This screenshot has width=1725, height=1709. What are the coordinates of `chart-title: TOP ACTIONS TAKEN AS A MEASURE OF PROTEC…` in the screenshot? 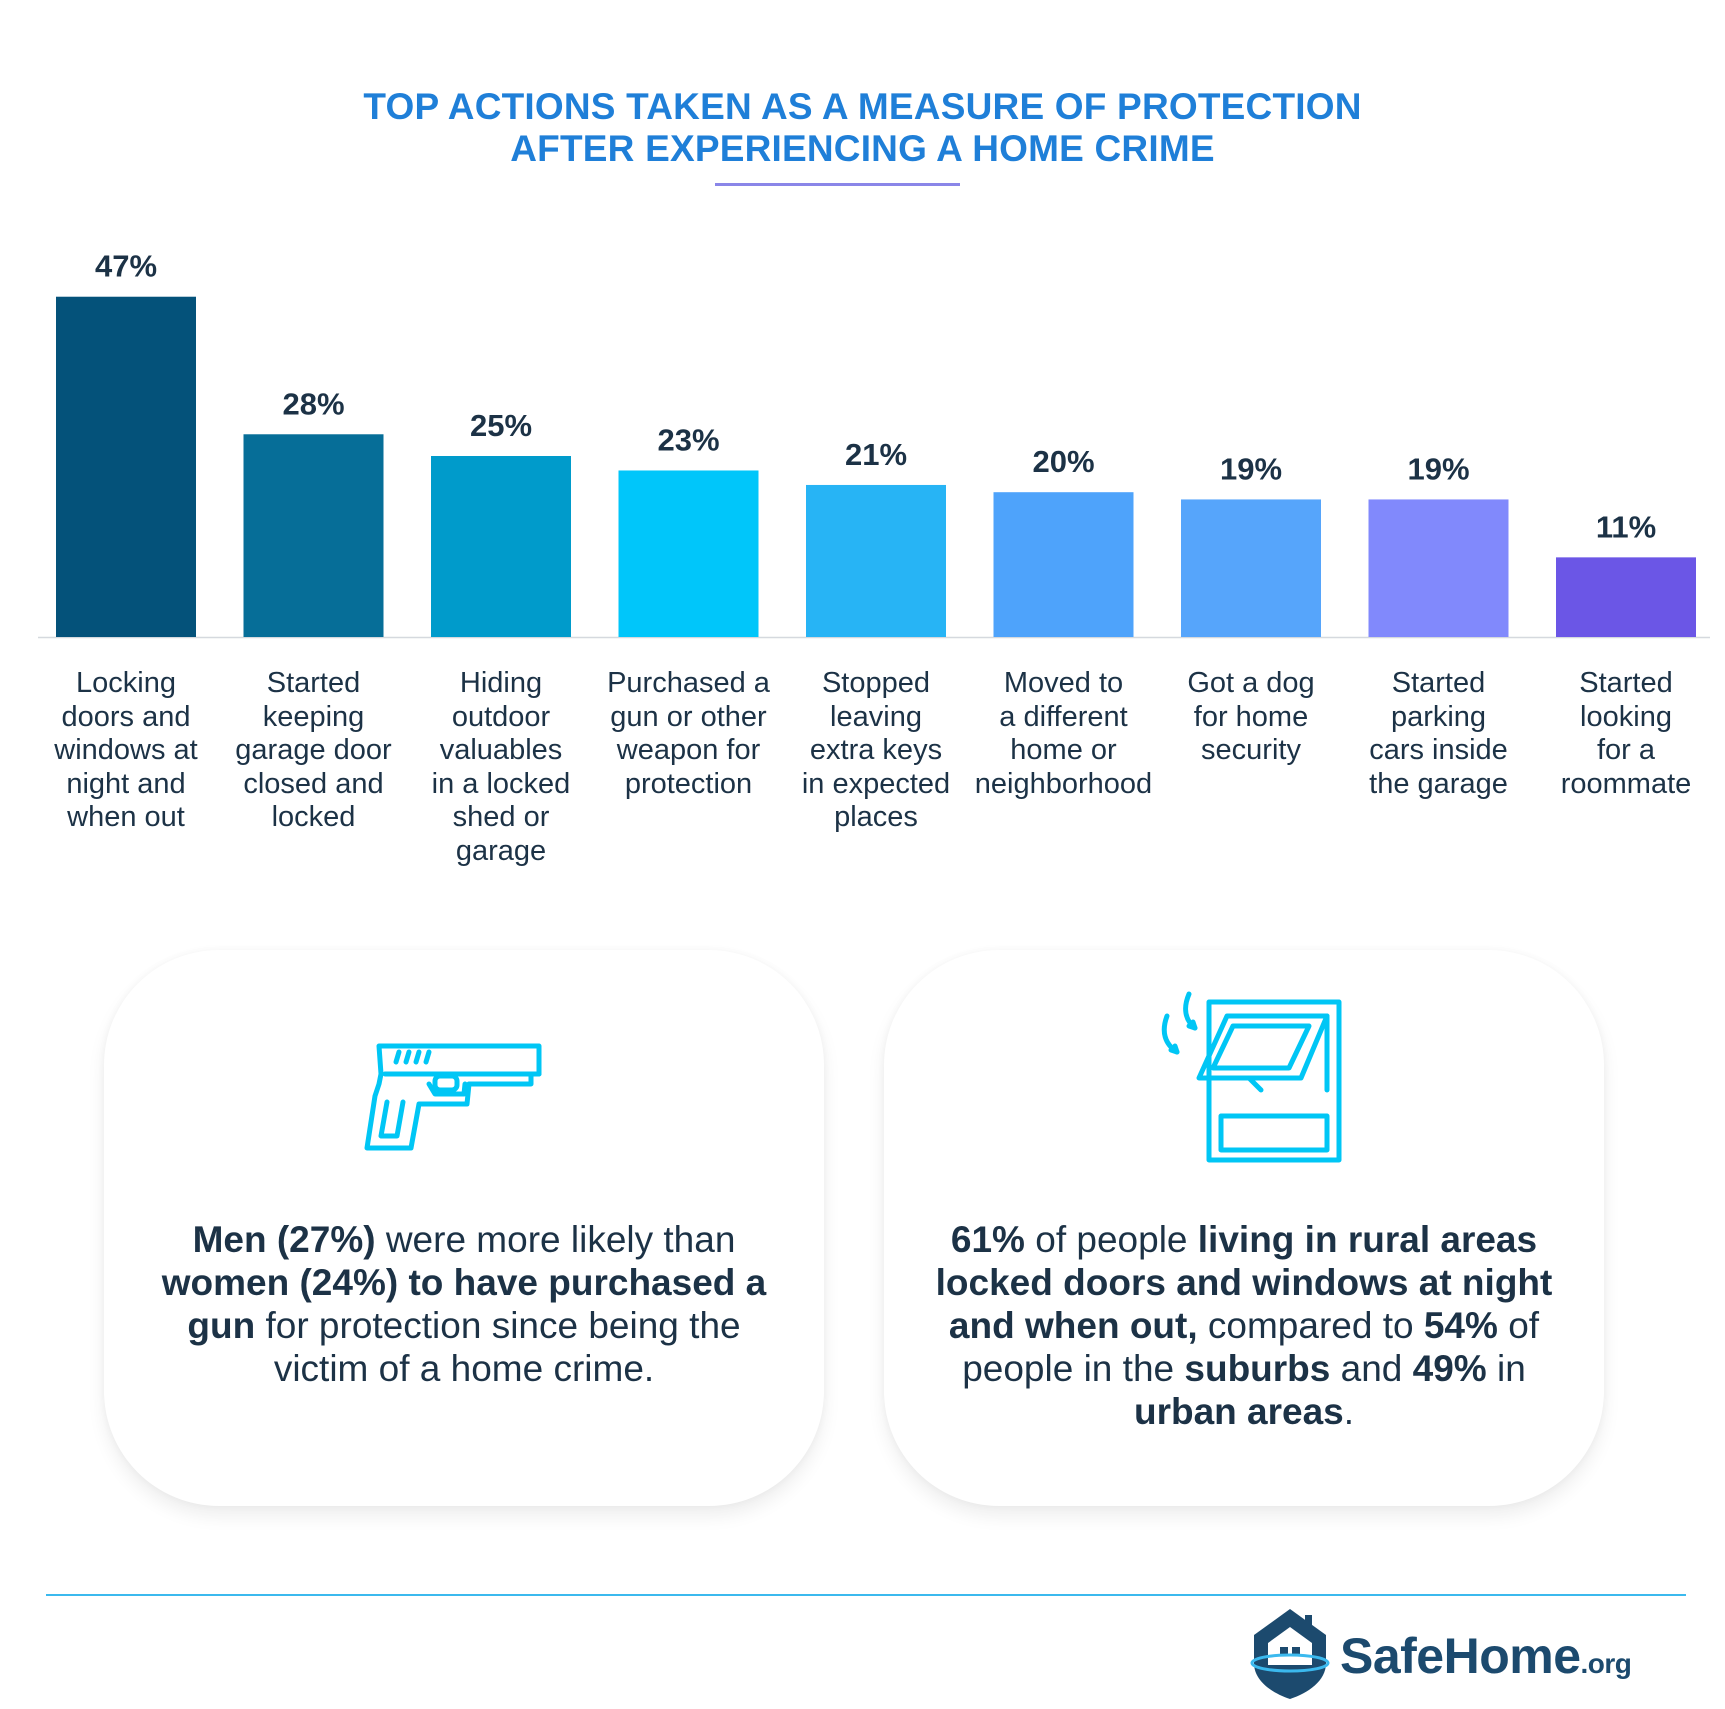 It's located at (862, 128).